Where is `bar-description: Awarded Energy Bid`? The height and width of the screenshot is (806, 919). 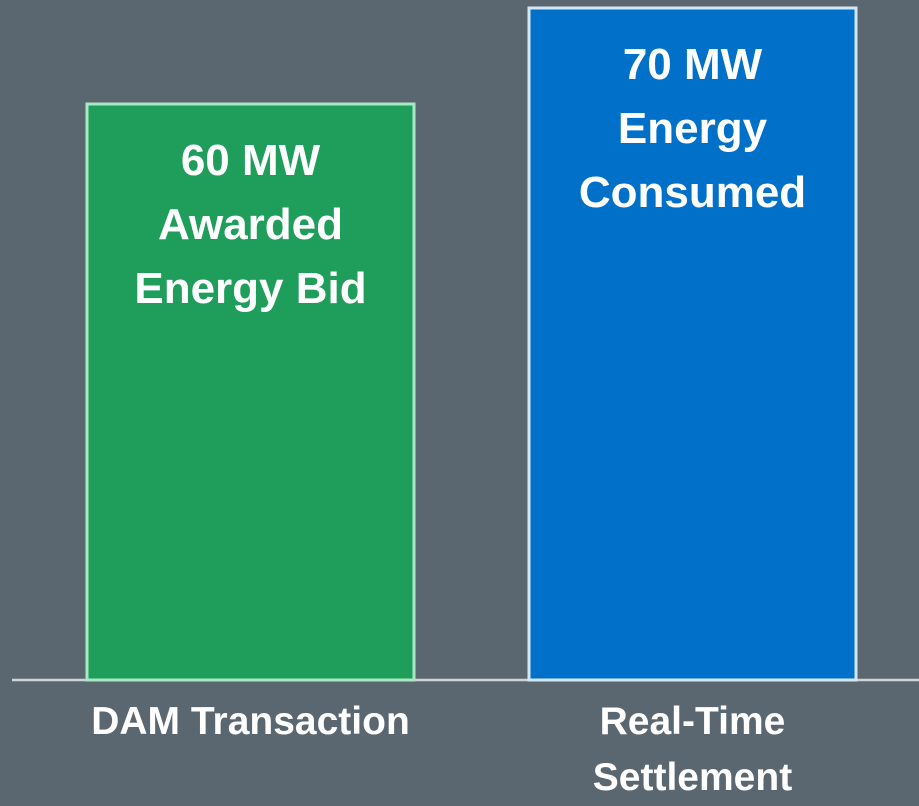 bar-description: Awarded Energy Bid is located at coordinates (250, 256).